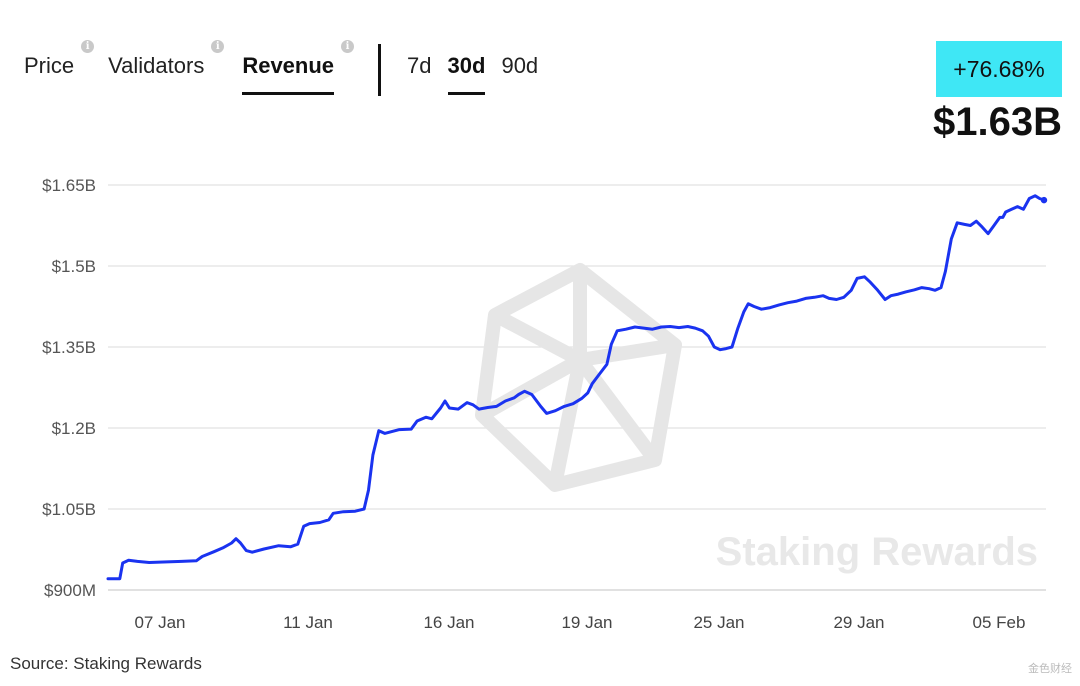 The width and height of the screenshot is (1080, 686). Describe the element at coordinates (999, 69) in the screenshot. I see `change-badge: +76.68%` at that location.